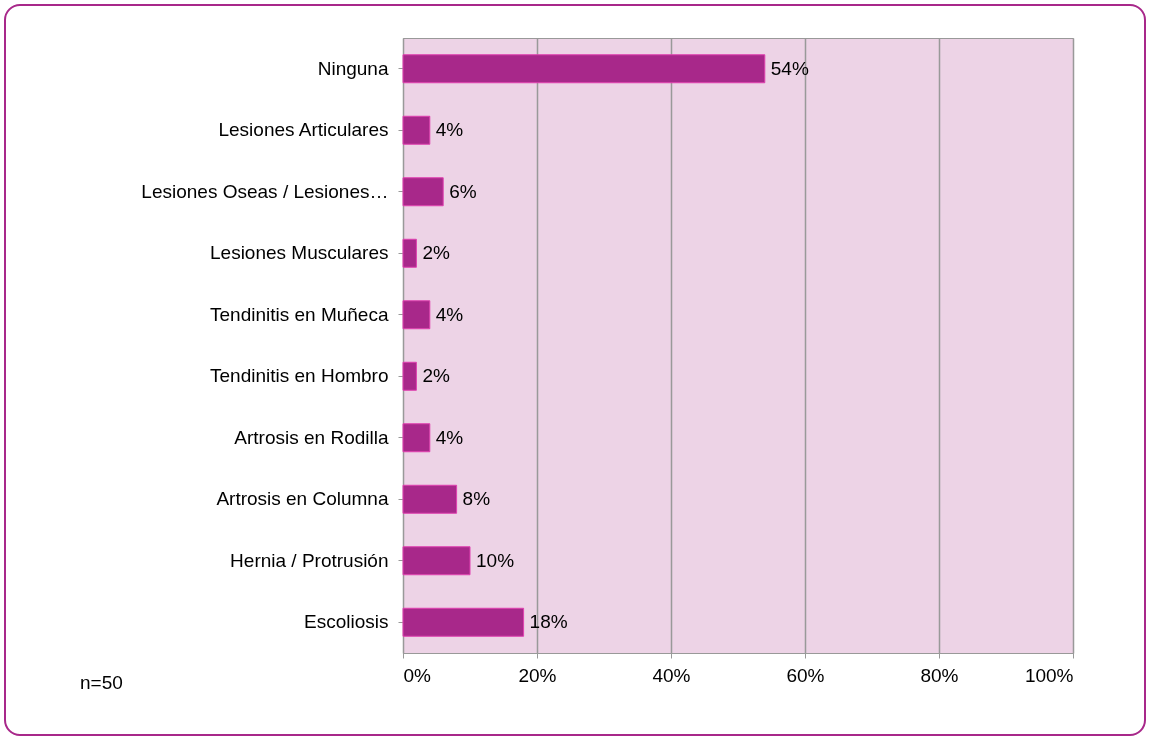 Image resolution: width=1154 pixels, height=744 pixels. Describe the element at coordinates (299, 253) in the screenshot. I see `y-tick-label: Lesiones Musculares` at that location.